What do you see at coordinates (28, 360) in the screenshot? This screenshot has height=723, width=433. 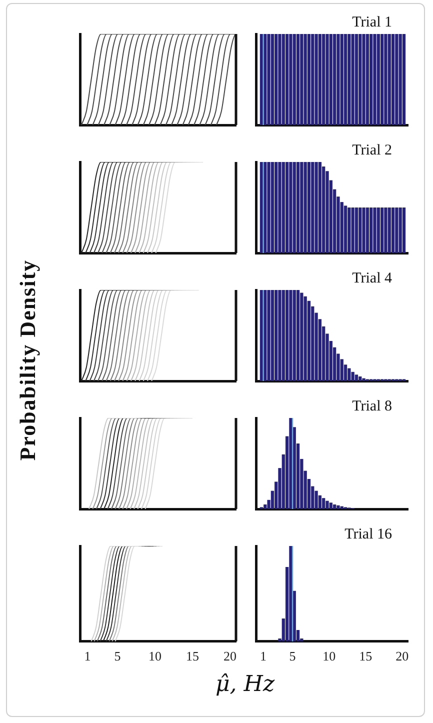 I see `y-axis-title: Probability Density` at bounding box center [28, 360].